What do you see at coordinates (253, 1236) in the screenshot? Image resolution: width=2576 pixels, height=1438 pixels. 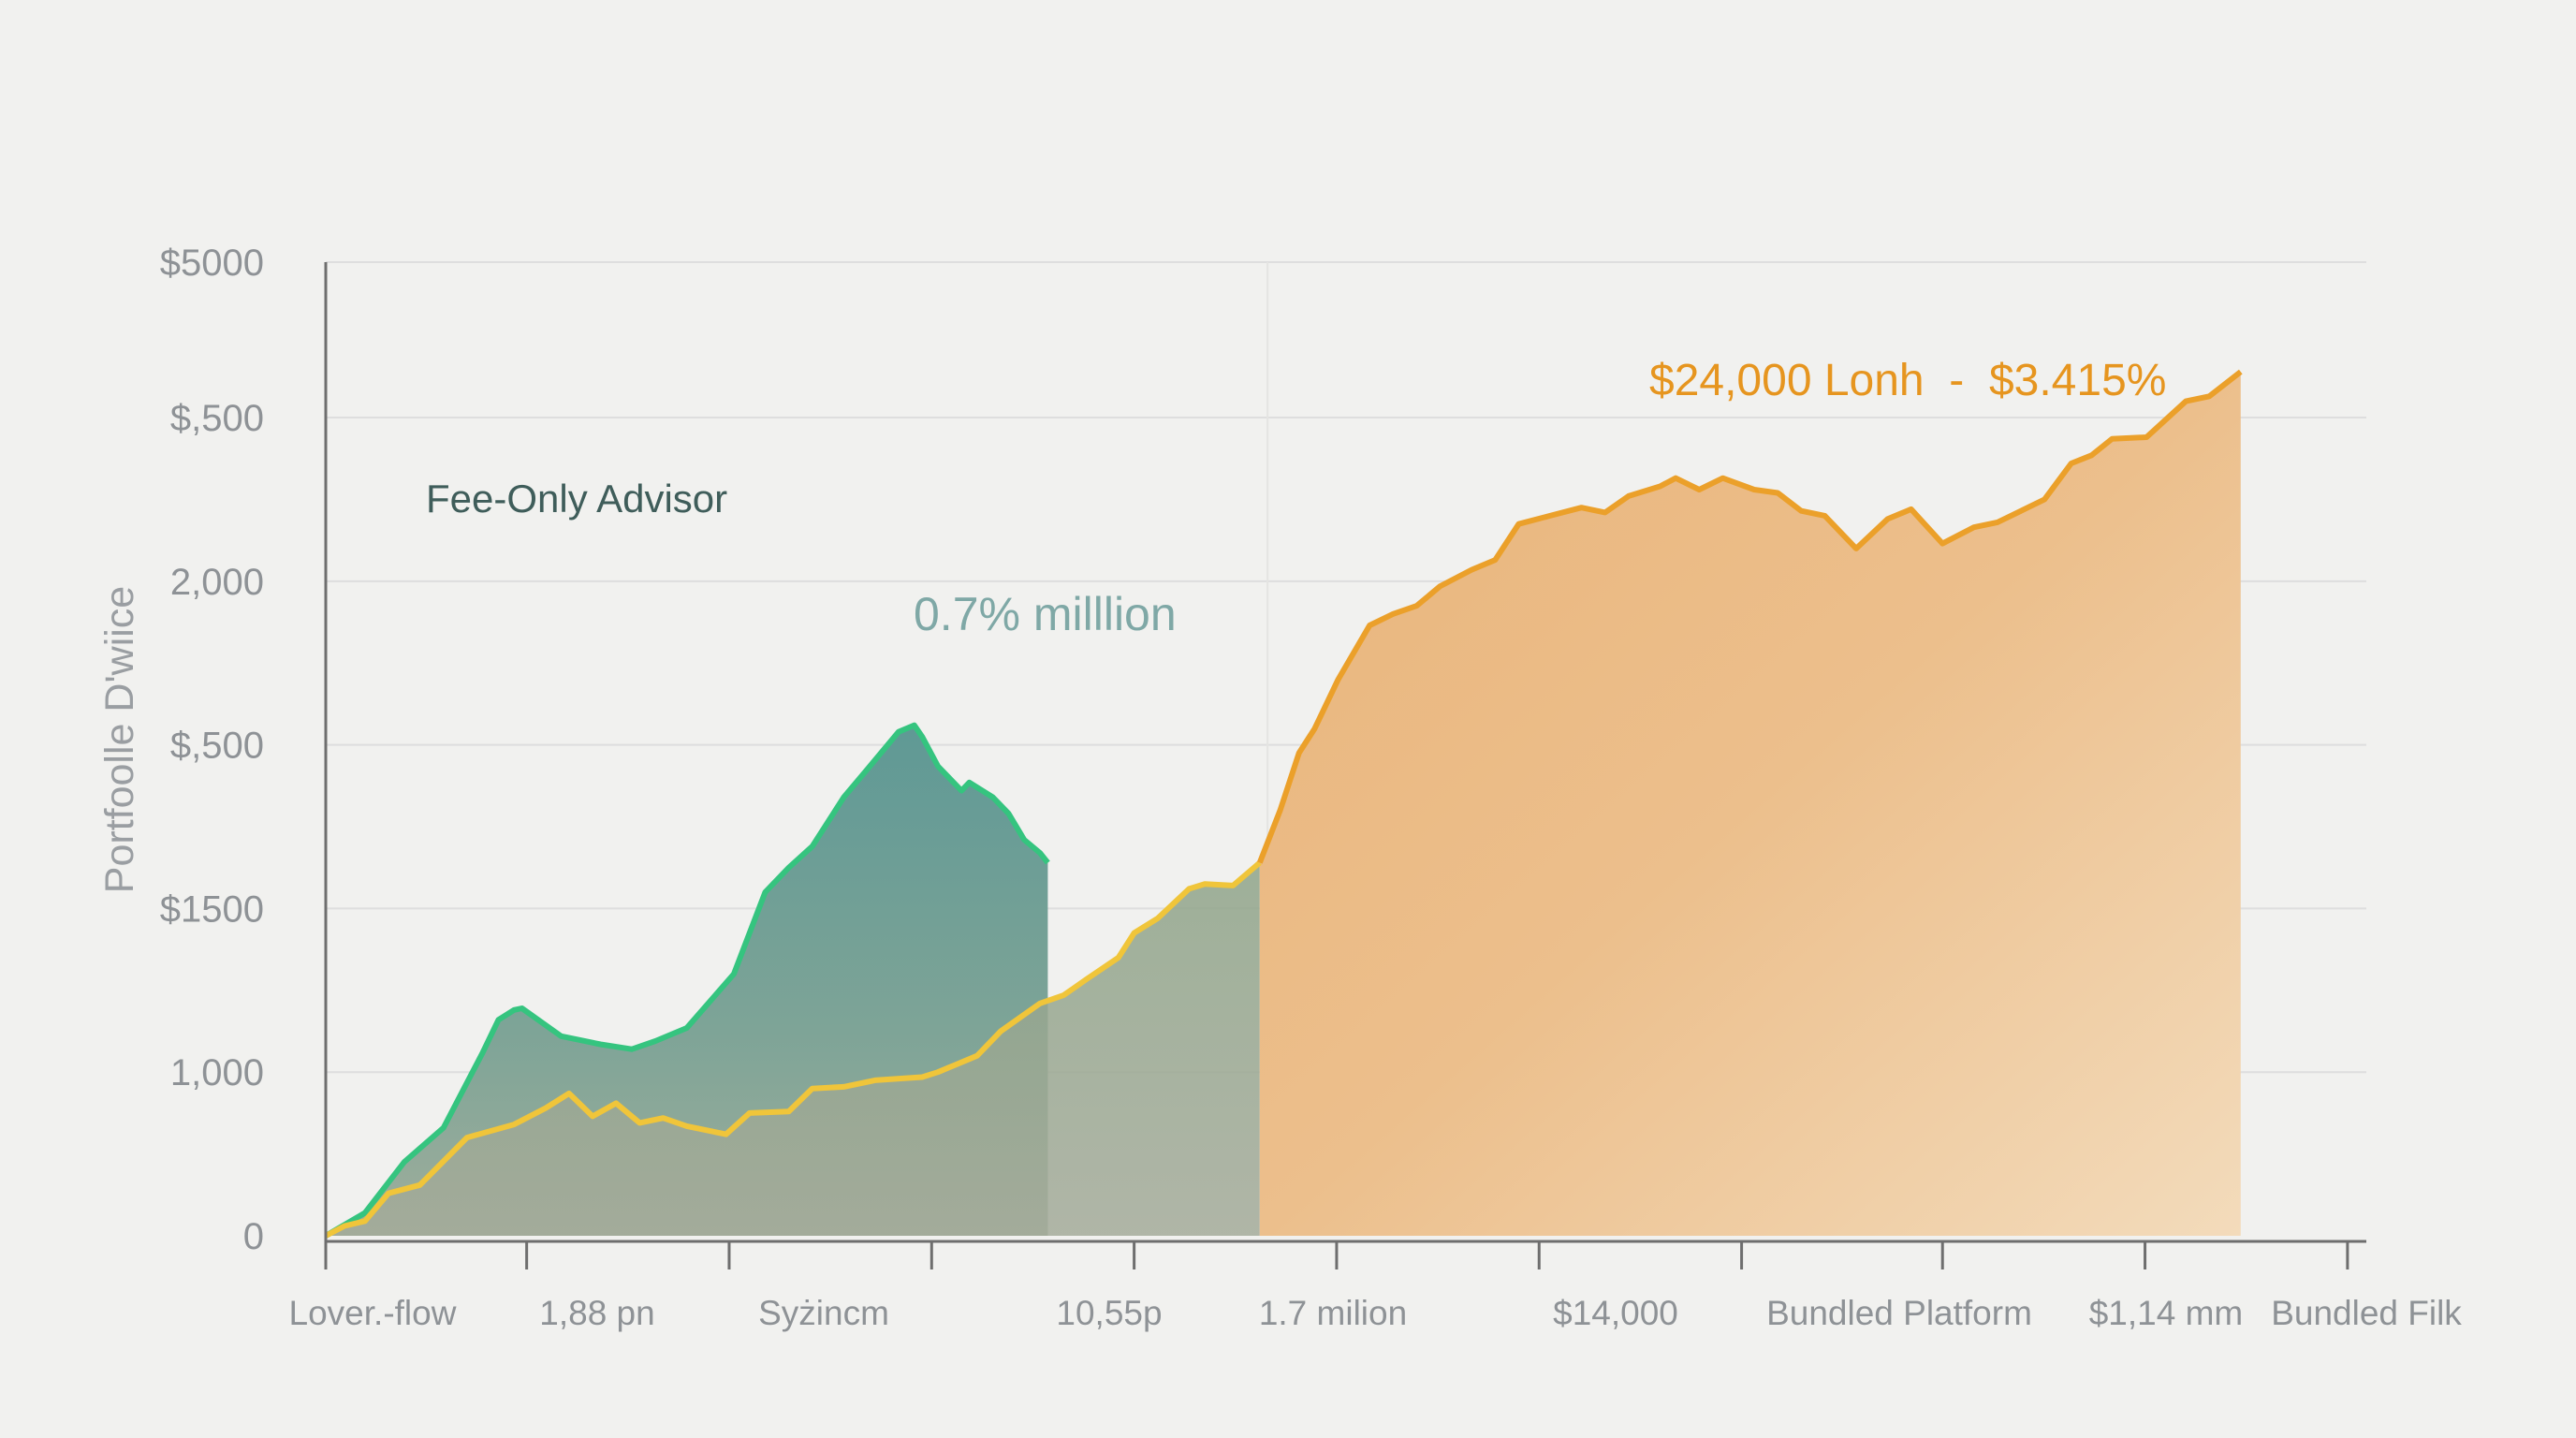 I see `y-tick-label: 0` at bounding box center [253, 1236].